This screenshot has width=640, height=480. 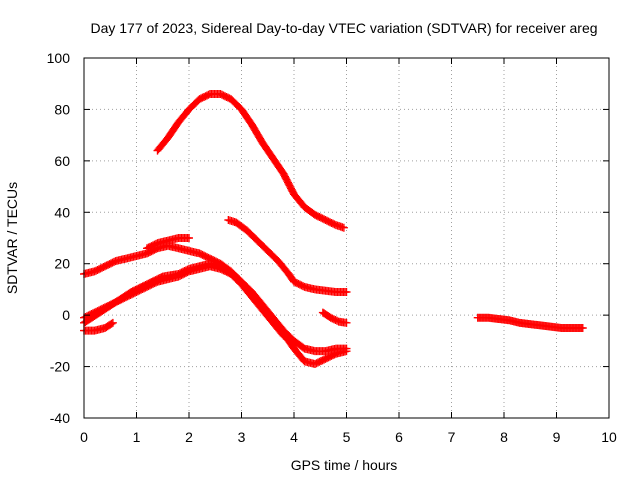 What do you see at coordinates (504, 437) in the screenshot?
I see `x-tick-label: 8` at bounding box center [504, 437].